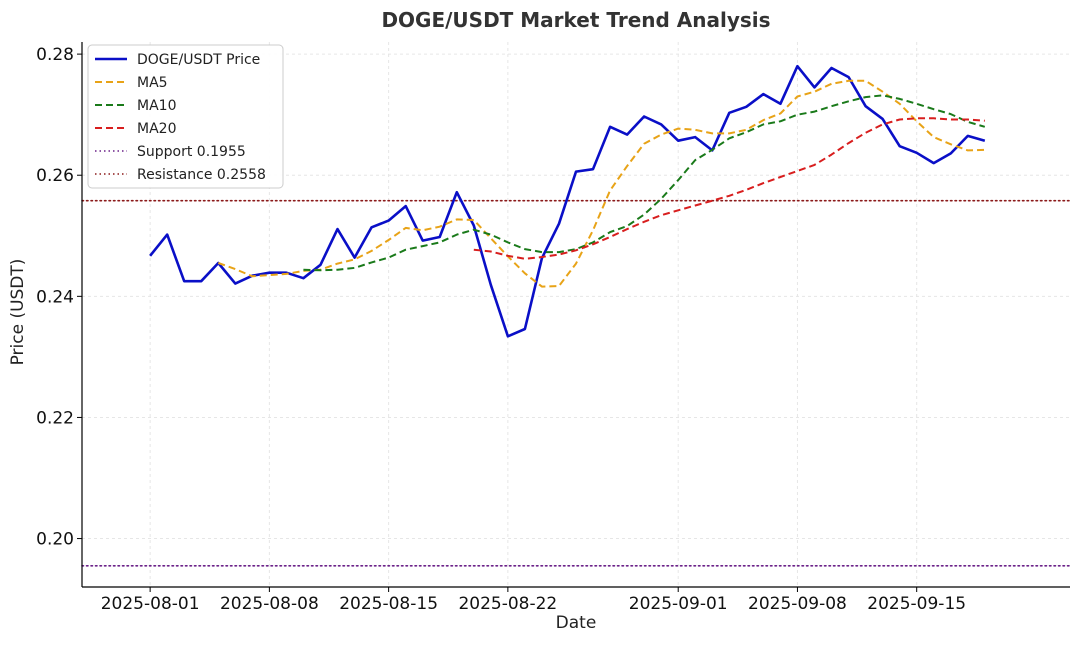  What do you see at coordinates (729, 188) in the screenshot?
I see `ma20-line` at bounding box center [729, 188].